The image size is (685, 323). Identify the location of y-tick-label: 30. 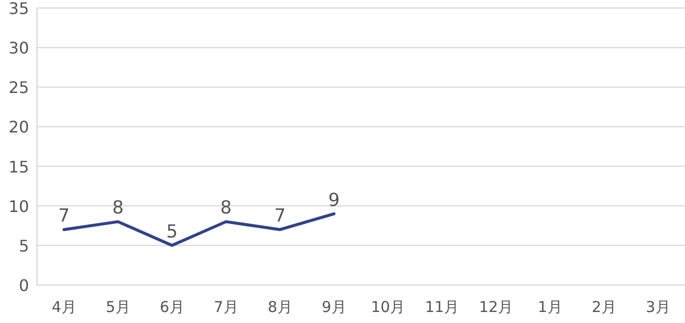
(18, 48).